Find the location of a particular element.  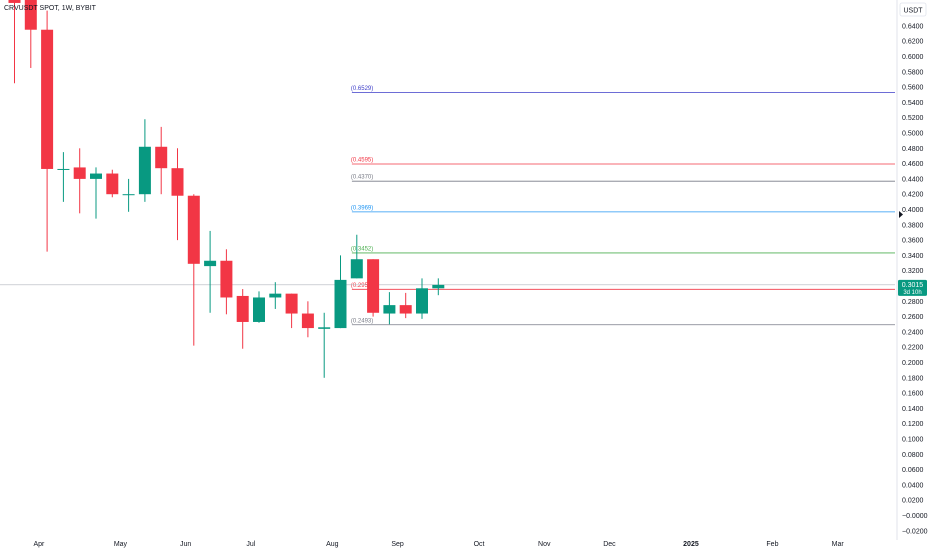

price-tick-label: 0.5600 is located at coordinates (913, 88).